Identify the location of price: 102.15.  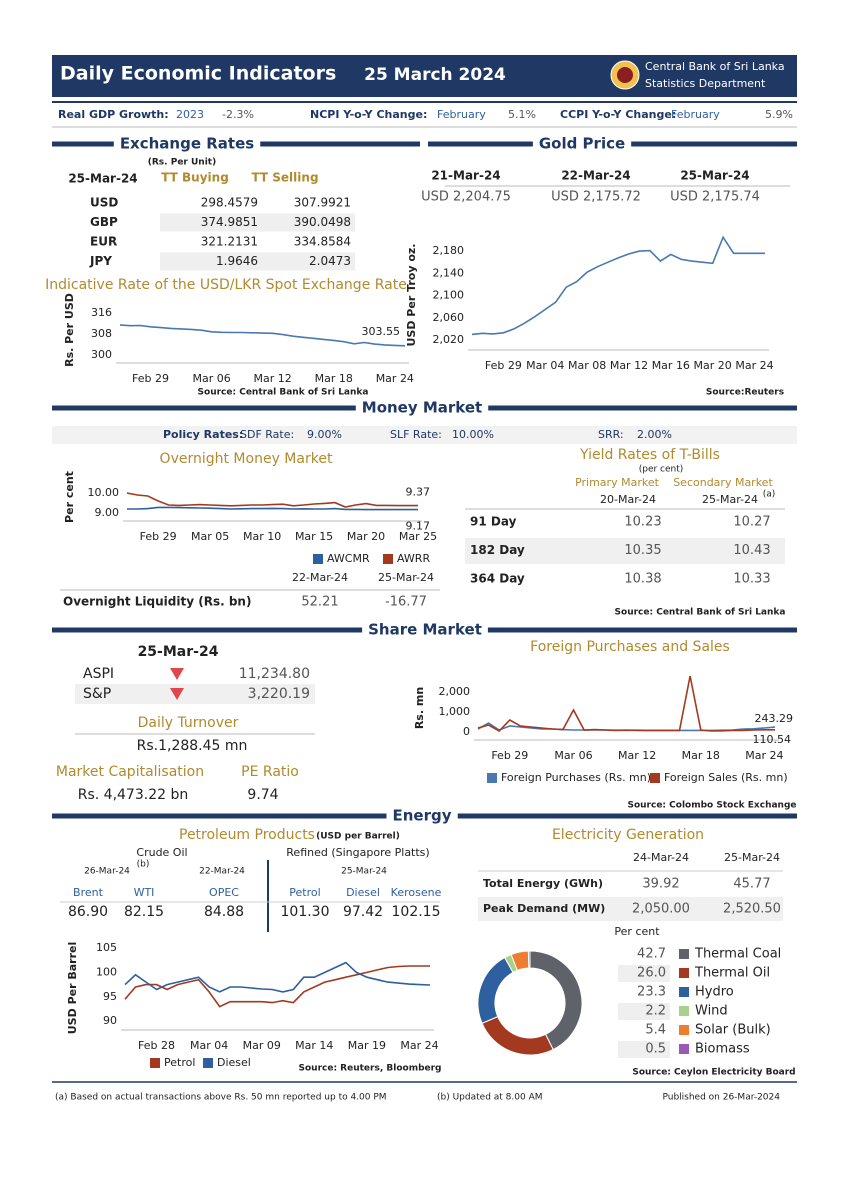
(416, 912).